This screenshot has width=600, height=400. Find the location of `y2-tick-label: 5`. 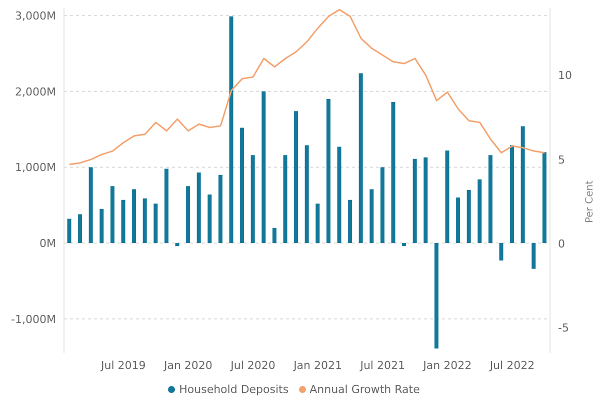

y2-tick-label: 5 is located at coordinates (561, 159).